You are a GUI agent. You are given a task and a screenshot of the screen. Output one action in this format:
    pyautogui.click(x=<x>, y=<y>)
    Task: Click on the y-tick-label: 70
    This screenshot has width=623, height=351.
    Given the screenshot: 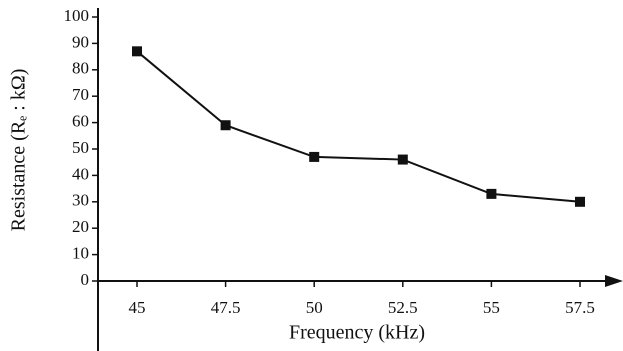 What is the action you would take?
    pyautogui.click(x=80, y=94)
    